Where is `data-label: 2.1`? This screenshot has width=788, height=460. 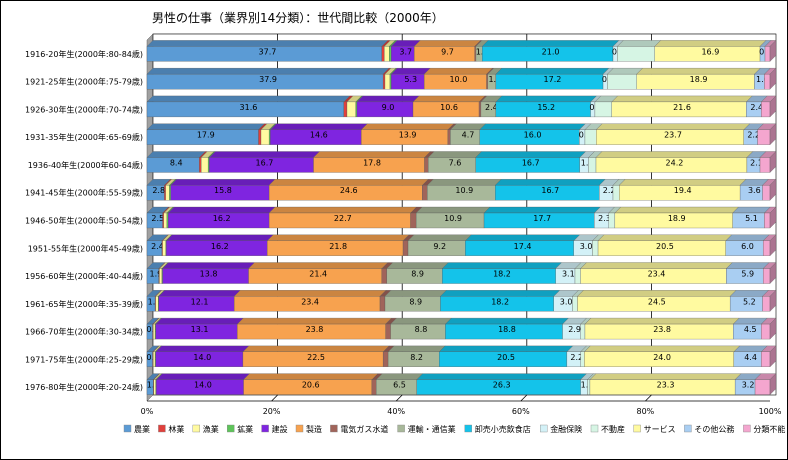
data-label: 2.1 is located at coordinates (756, 162).